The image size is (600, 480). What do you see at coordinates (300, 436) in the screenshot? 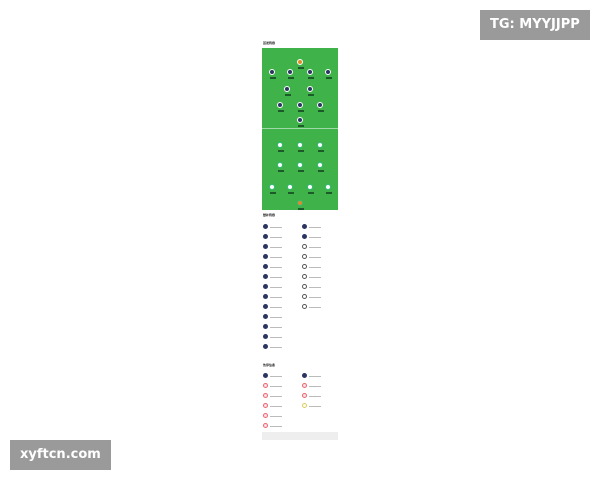
I see `footer` at bounding box center [300, 436].